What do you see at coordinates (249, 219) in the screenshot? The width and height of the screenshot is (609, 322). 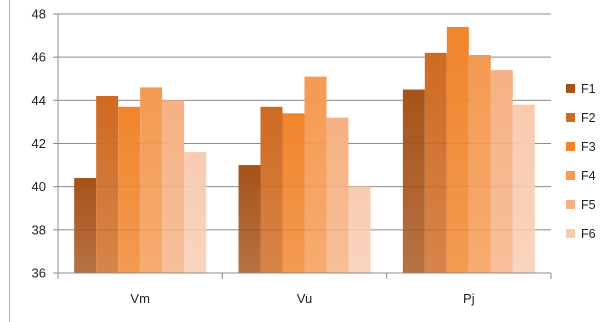 I see `bar-f1-vu` at bounding box center [249, 219].